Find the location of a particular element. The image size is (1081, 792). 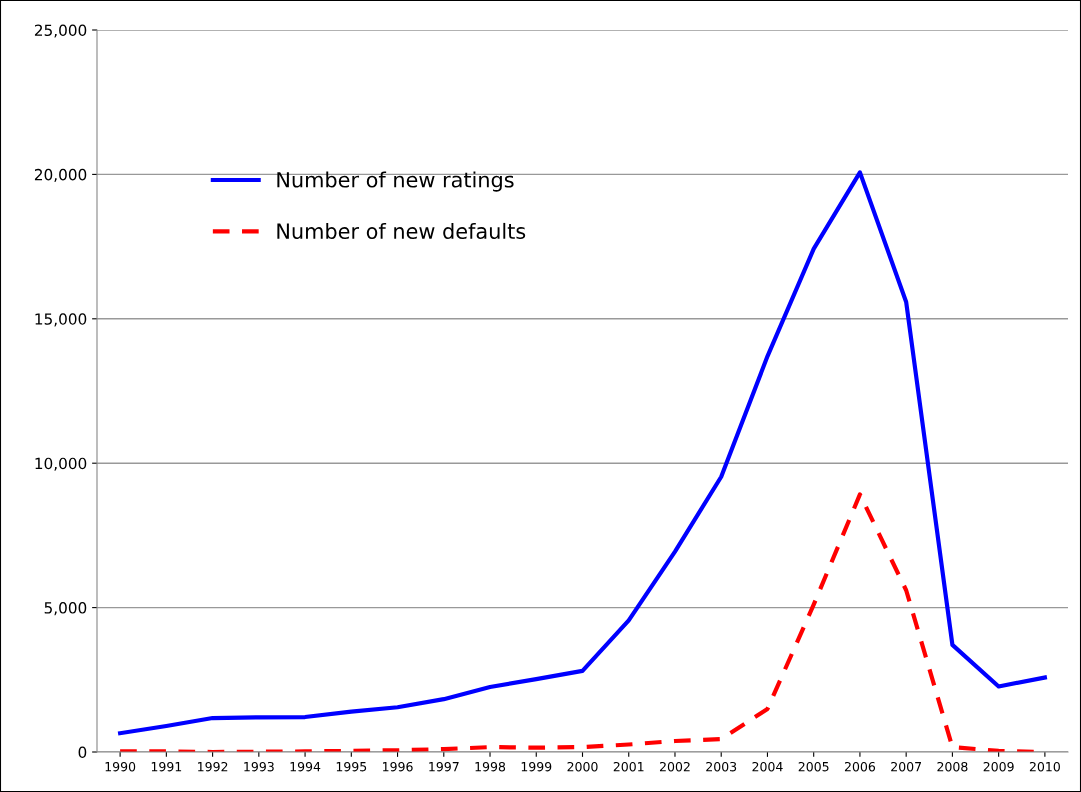

x-tick-label: 1999 is located at coordinates (536, 766).